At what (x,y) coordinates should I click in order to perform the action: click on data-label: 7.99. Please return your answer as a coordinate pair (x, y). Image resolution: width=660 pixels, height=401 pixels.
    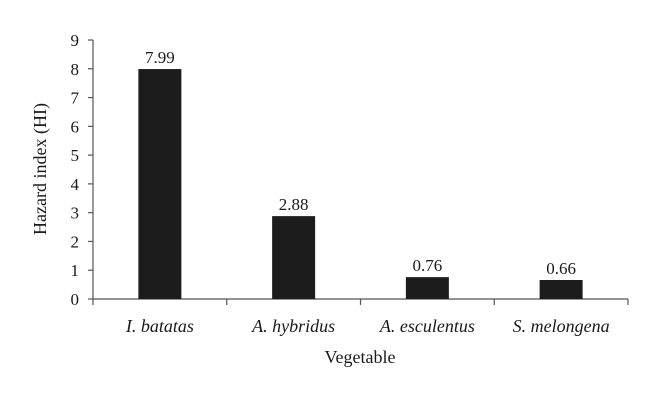
    Looking at the image, I should click on (160, 57).